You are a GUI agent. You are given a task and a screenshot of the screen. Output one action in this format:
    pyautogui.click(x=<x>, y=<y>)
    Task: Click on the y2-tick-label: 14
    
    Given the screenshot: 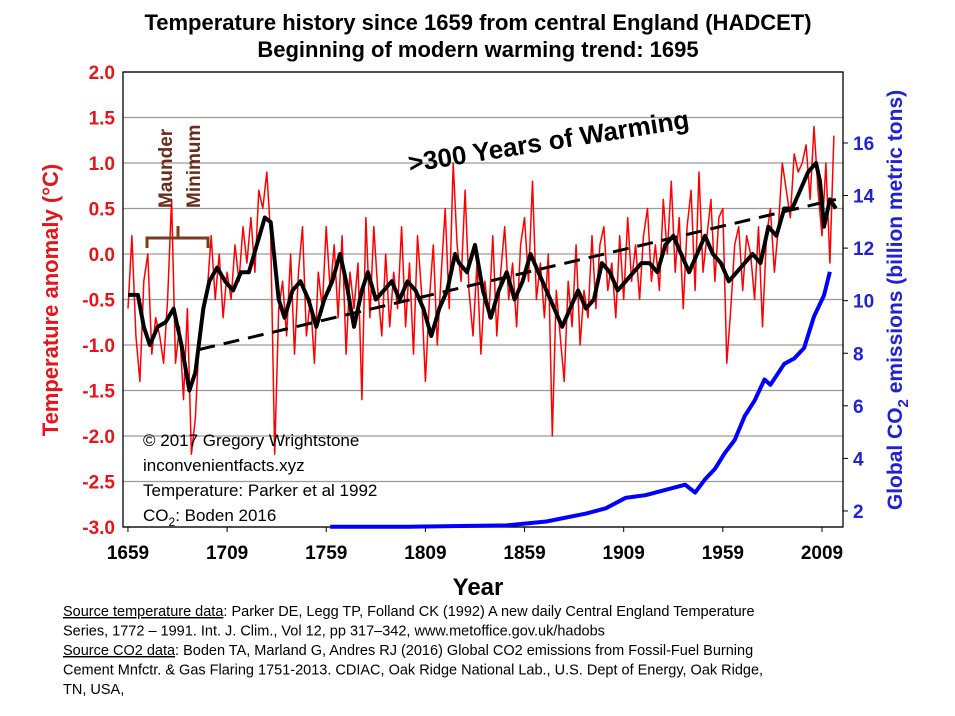 What is the action you would take?
    pyautogui.click(x=864, y=197)
    